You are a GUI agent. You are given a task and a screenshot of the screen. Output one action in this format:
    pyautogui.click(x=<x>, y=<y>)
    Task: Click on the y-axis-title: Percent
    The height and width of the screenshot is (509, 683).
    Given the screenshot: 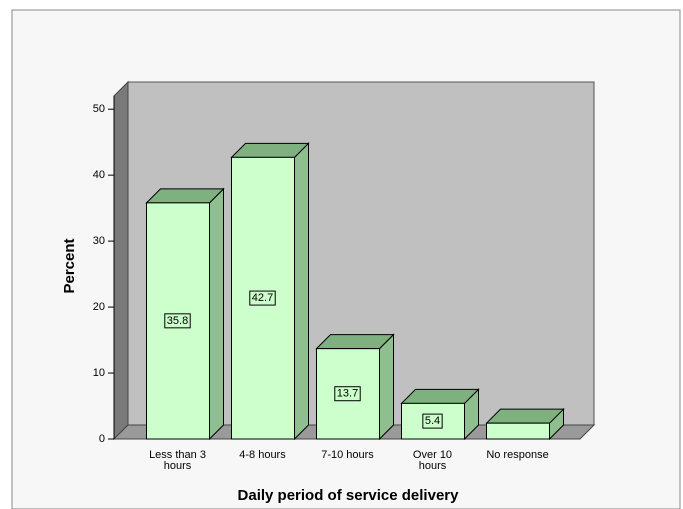 What is the action you would take?
    pyautogui.click(x=69, y=265)
    